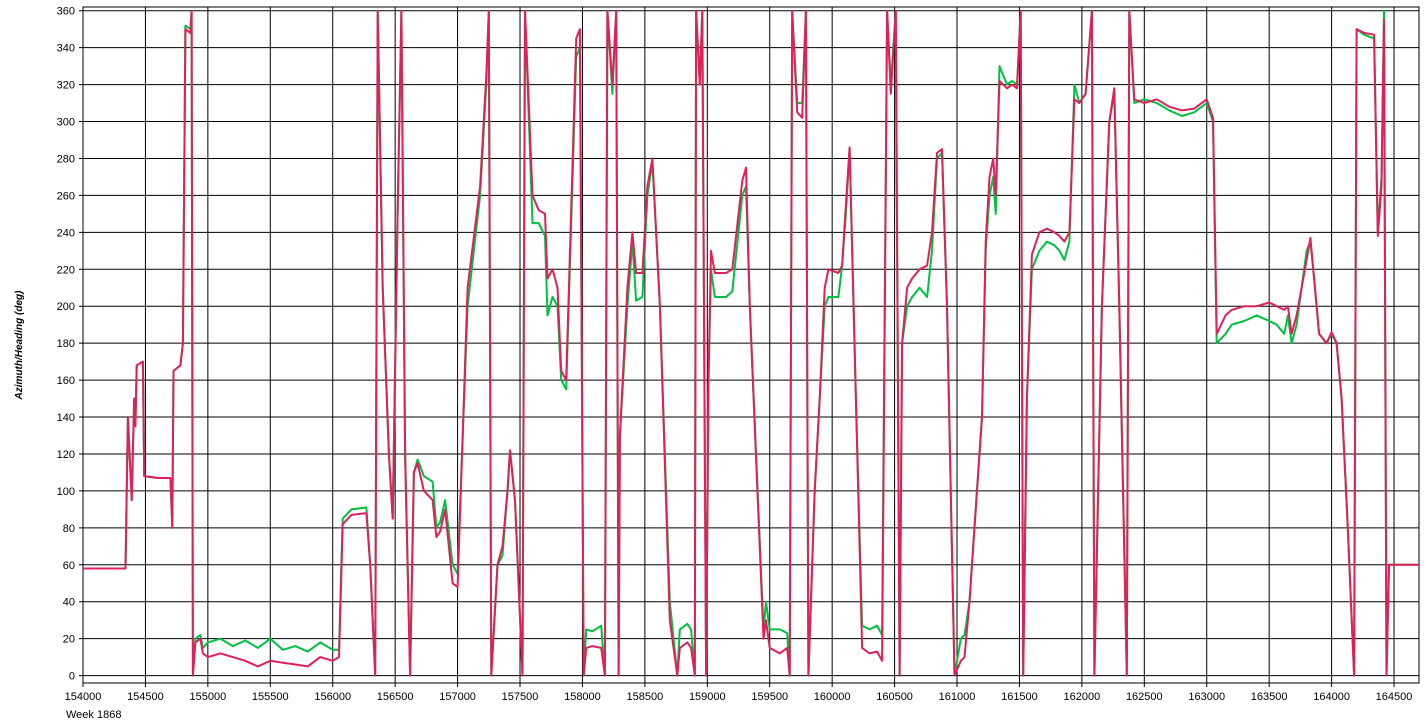  What do you see at coordinates (582, 697) in the screenshot?
I see `x-tick-label: 158000` at bounding box center [582, 697].